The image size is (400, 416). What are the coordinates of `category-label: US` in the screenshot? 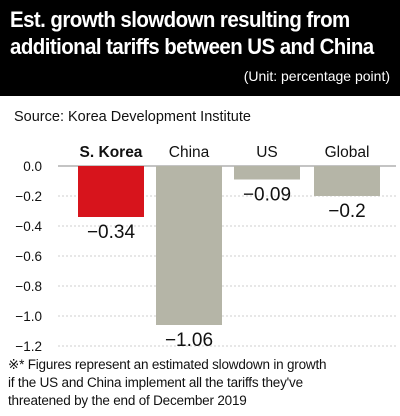 It's located at (267, 152).